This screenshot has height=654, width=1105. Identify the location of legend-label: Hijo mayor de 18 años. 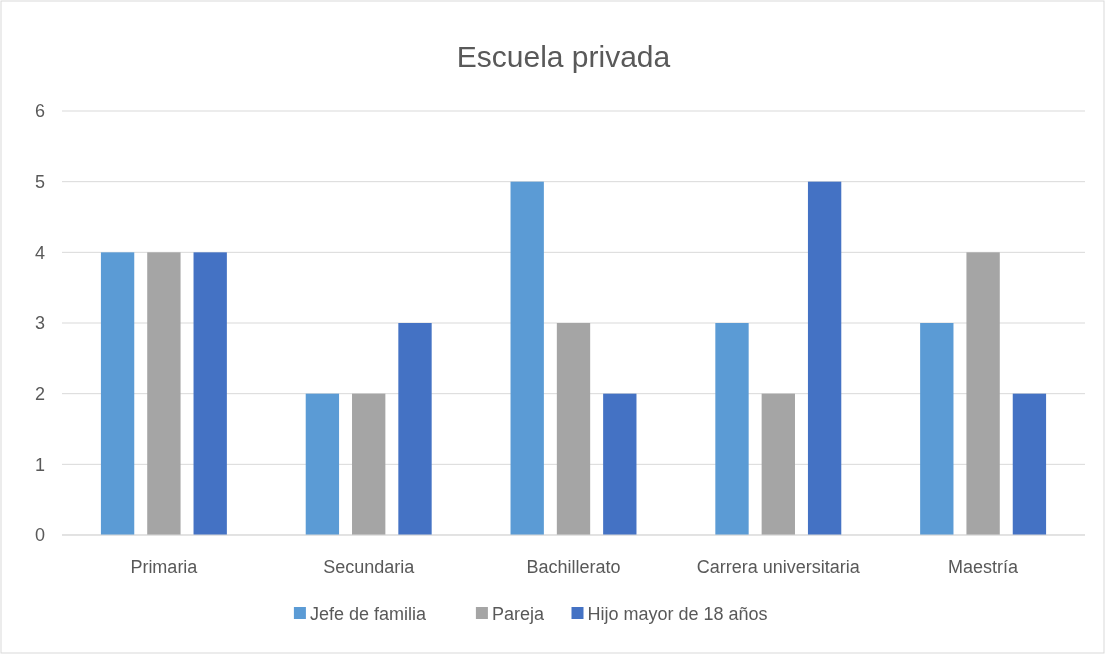
(677, 614).